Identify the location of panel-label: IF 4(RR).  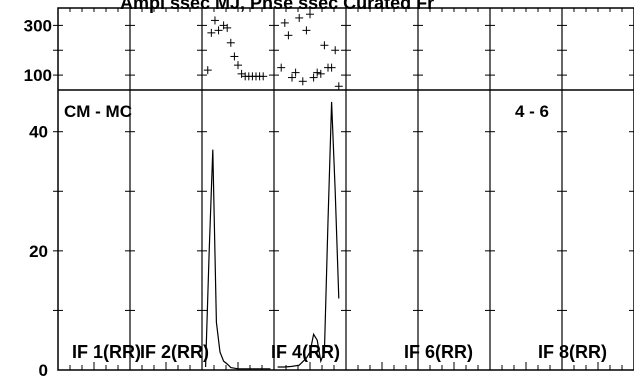
(305, 352).